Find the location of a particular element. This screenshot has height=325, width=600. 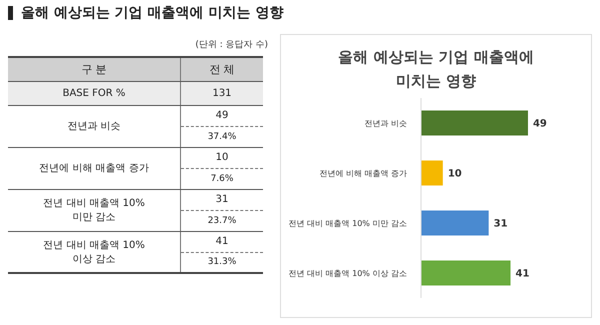

text: 49 is located at coordinates (221, 115).